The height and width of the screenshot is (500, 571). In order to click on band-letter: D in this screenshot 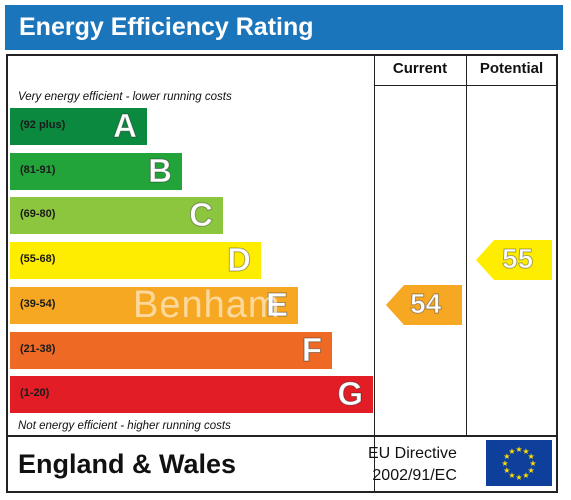, I will do `click(239, 260)`.